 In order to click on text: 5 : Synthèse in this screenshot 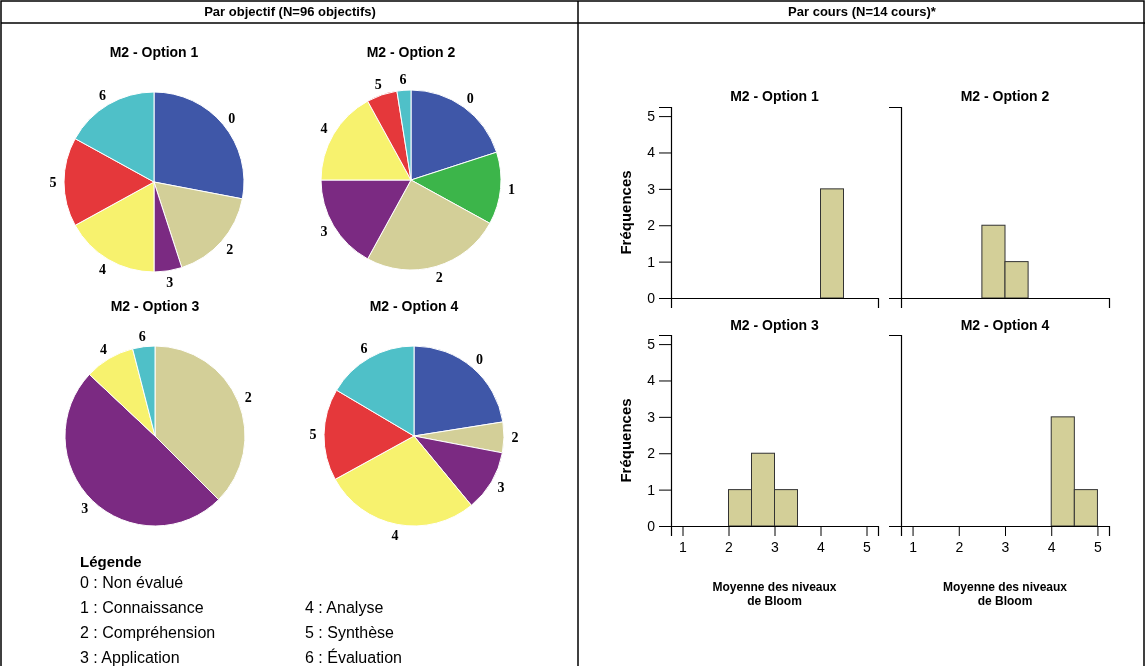, I will do `click(350, 632)`.